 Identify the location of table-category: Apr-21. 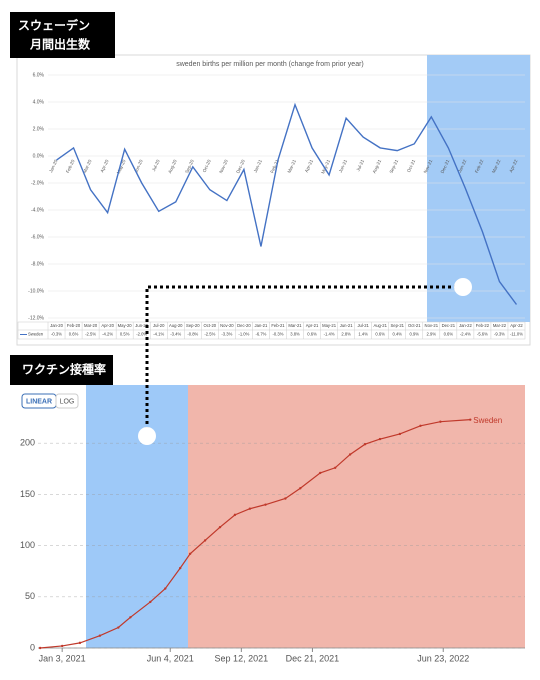
(312, 325).